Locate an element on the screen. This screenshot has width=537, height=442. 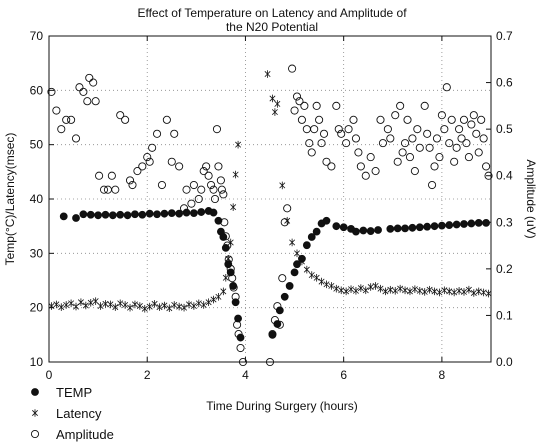
x-tick-label: 6 is located at coordinates (343, 375).